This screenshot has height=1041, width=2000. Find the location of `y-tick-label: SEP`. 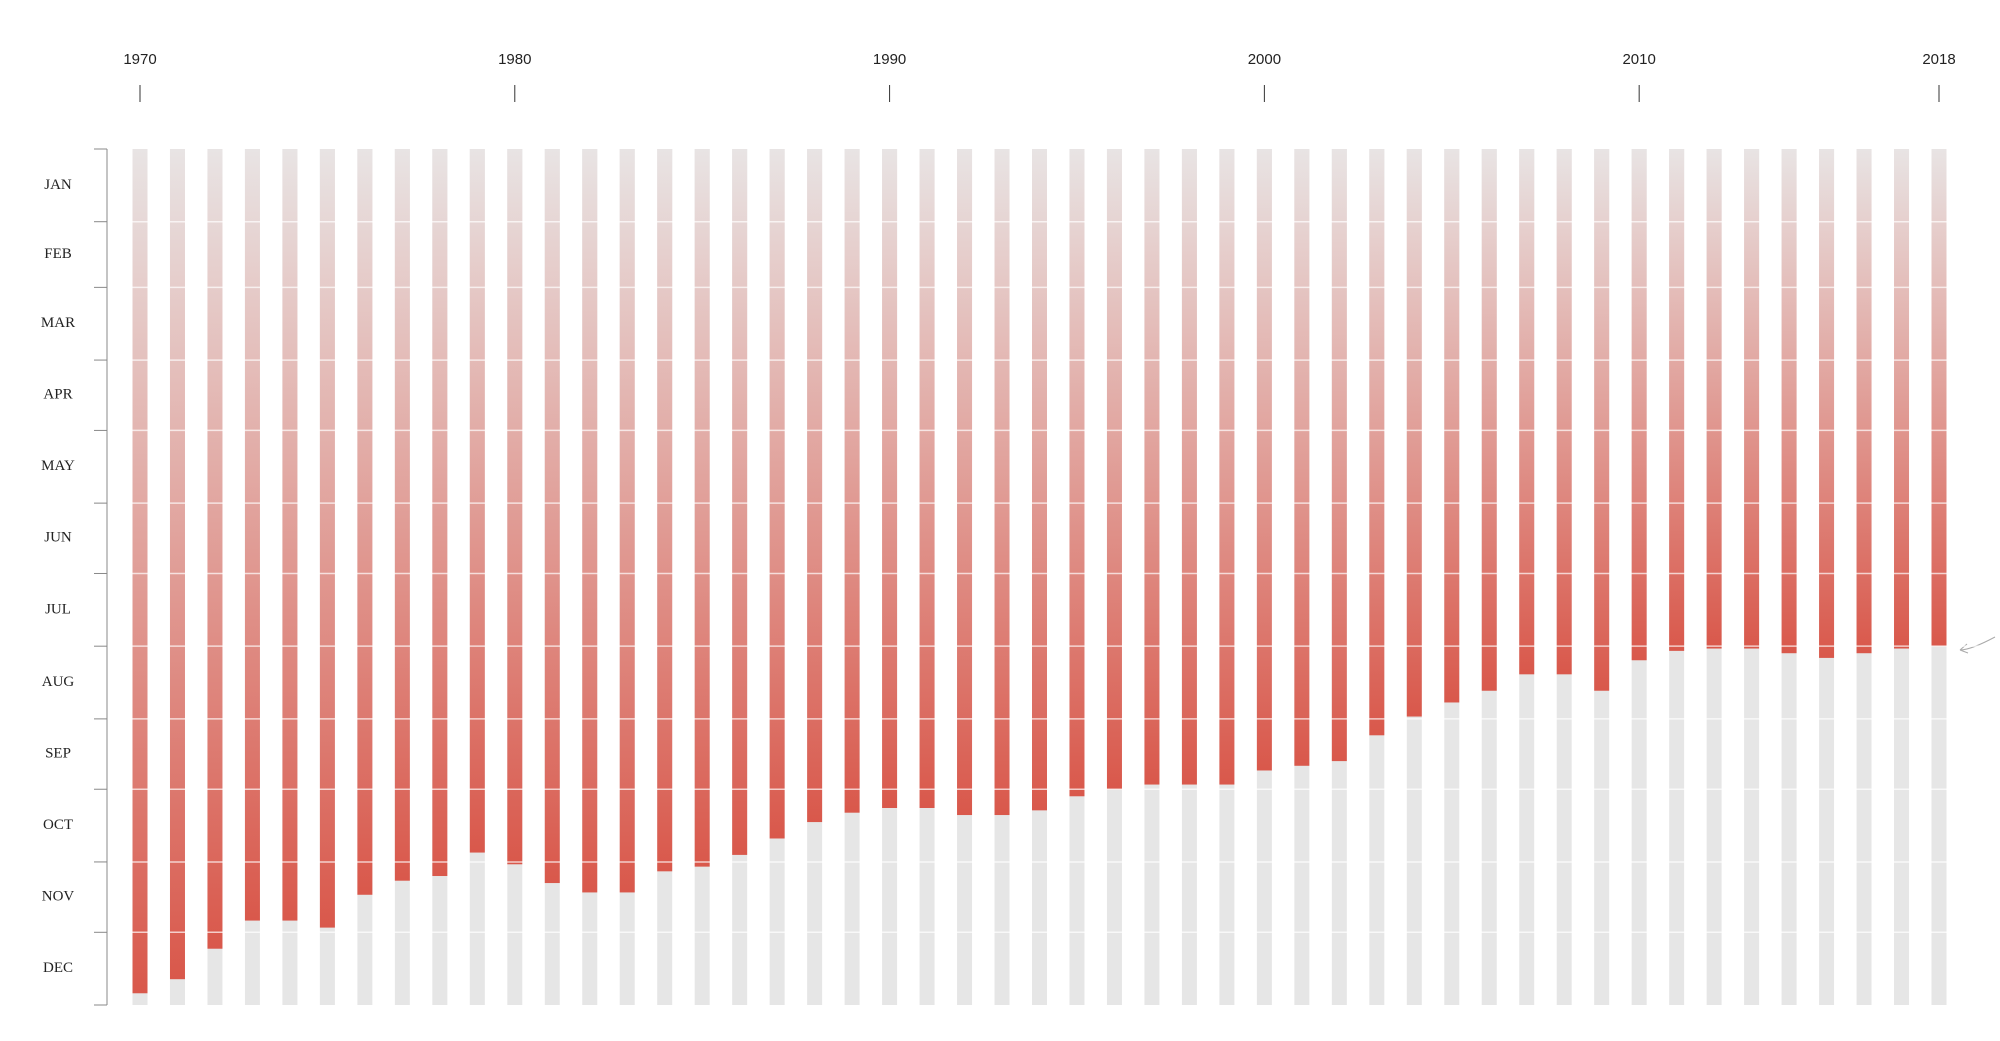

y-tick-label: SEP is located at coordinates (58, 754).